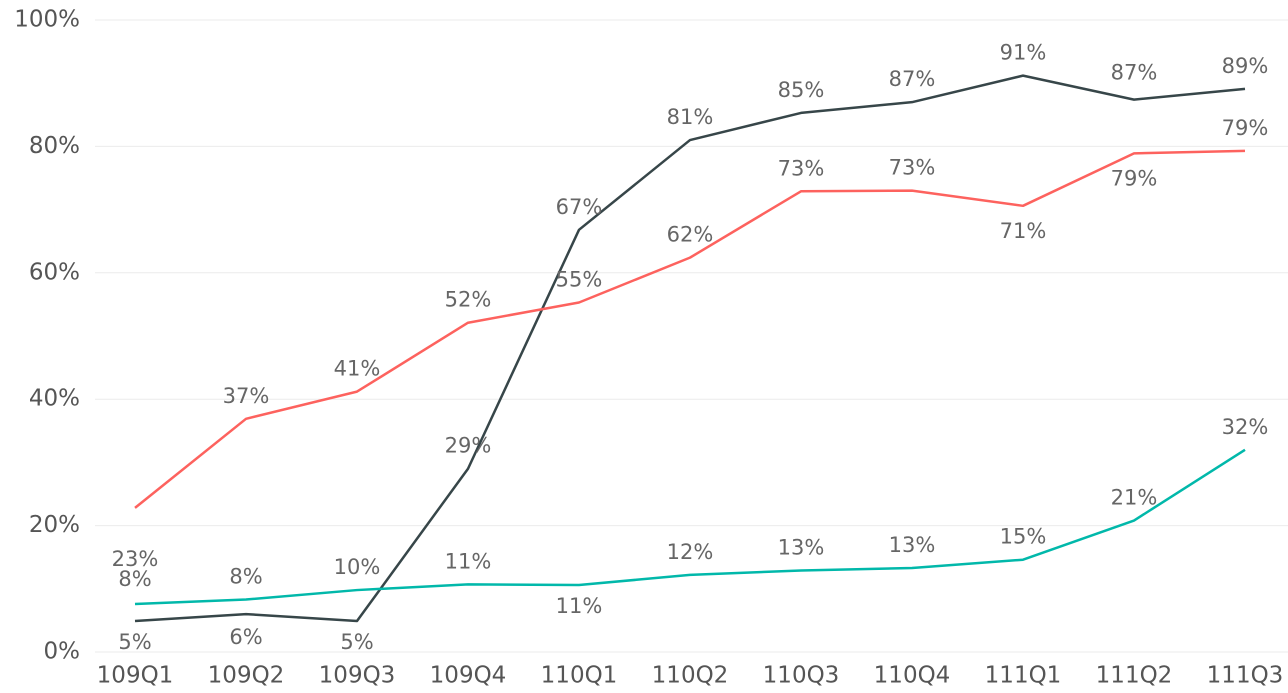  Describe the element at coordinates (246, 396) in the screenshot. I see `data-label: 37%` at that location.